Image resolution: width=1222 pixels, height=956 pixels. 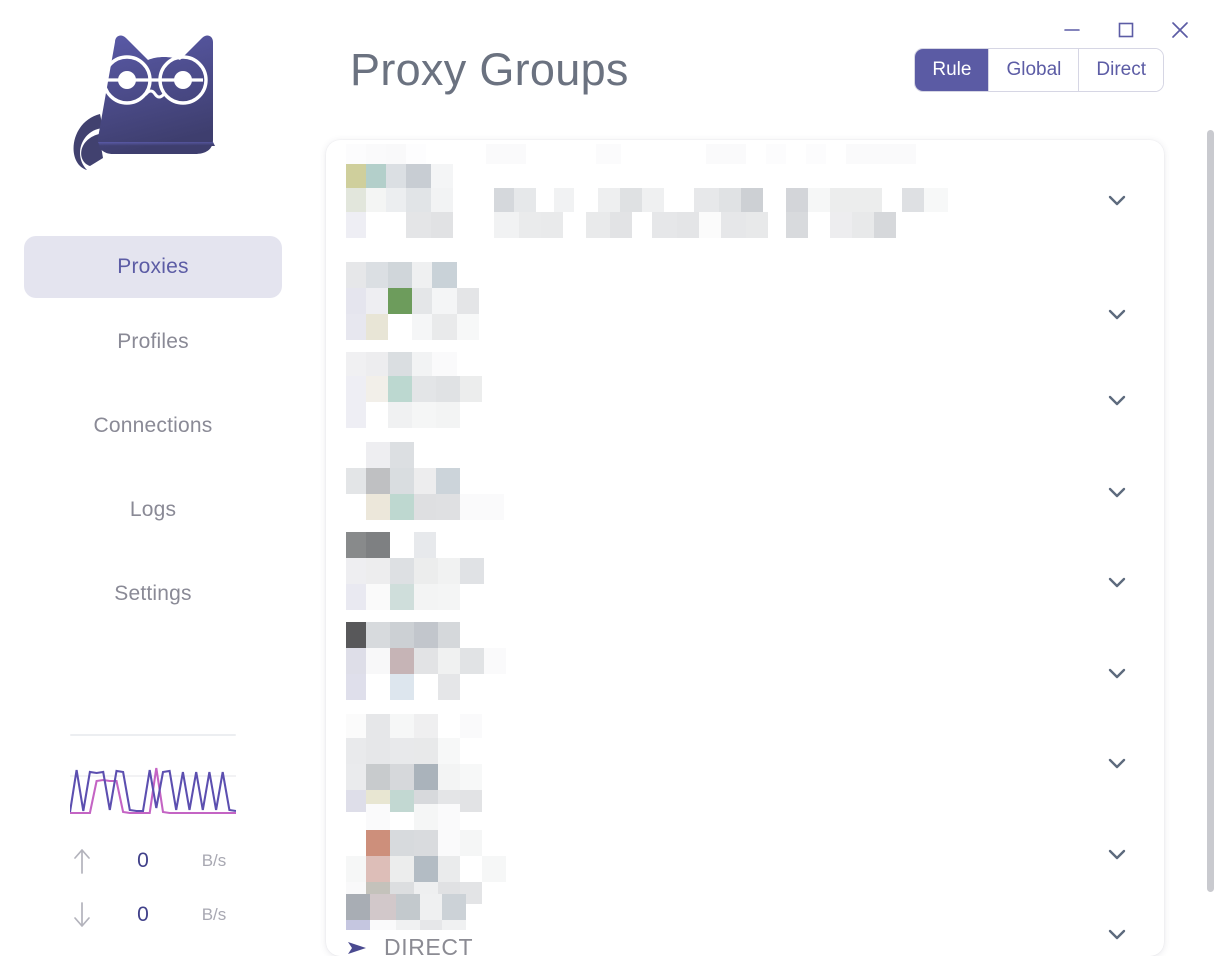 I want to click on proxy-node-direct: DIRECT, so click(x=409, y=945).